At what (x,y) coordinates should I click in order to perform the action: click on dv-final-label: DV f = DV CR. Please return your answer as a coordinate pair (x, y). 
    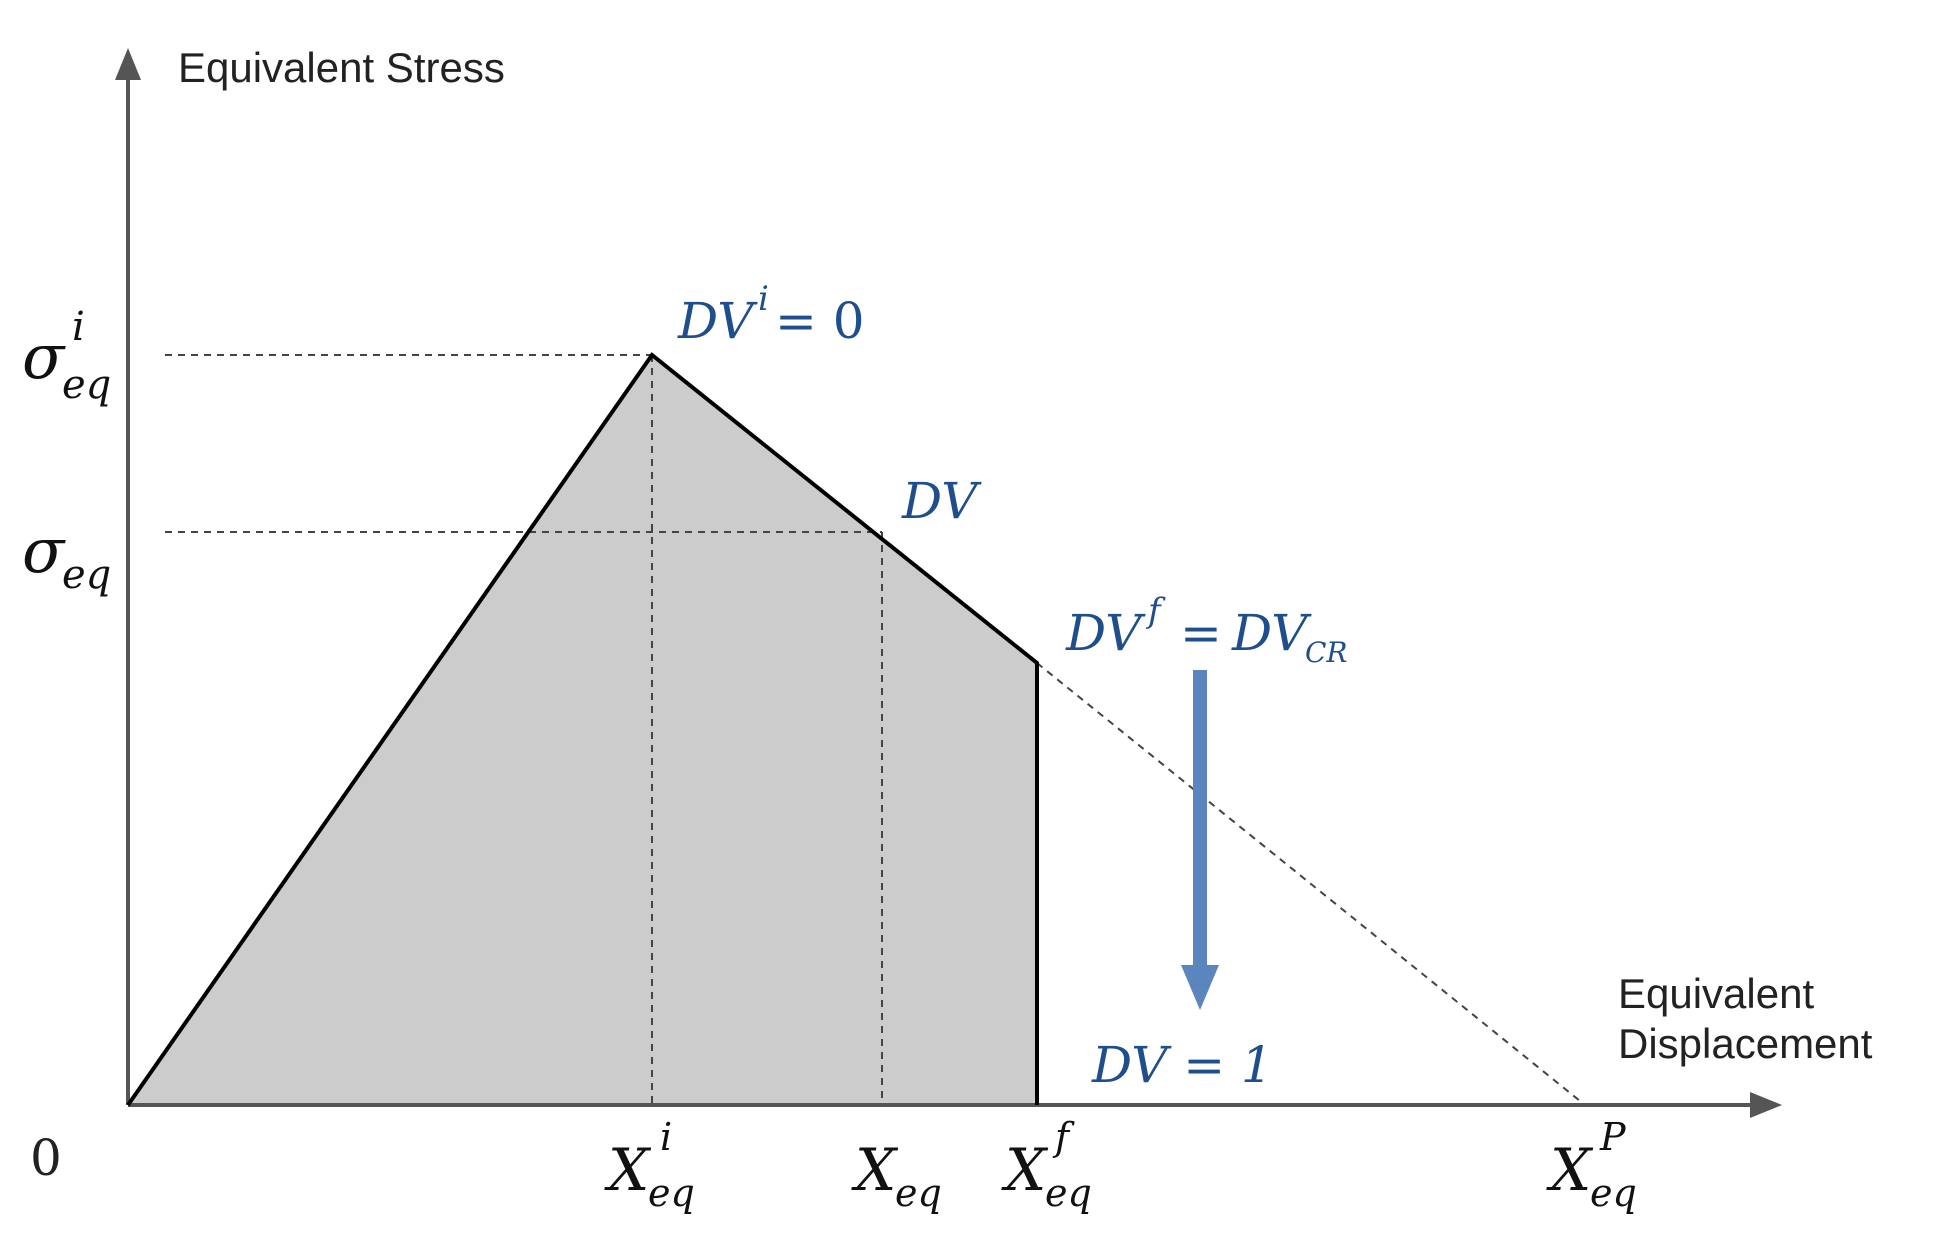
    Looking at the image, I should click on (1206, 630).